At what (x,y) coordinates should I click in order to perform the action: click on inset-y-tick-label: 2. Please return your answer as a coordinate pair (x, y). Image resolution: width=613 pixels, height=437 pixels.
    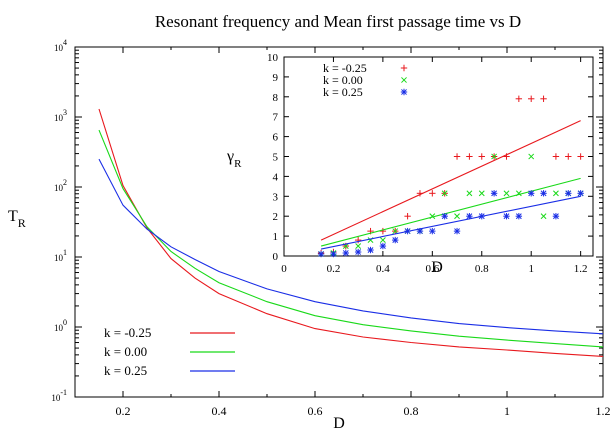
    Looking at the image, I should click on (276, 217).